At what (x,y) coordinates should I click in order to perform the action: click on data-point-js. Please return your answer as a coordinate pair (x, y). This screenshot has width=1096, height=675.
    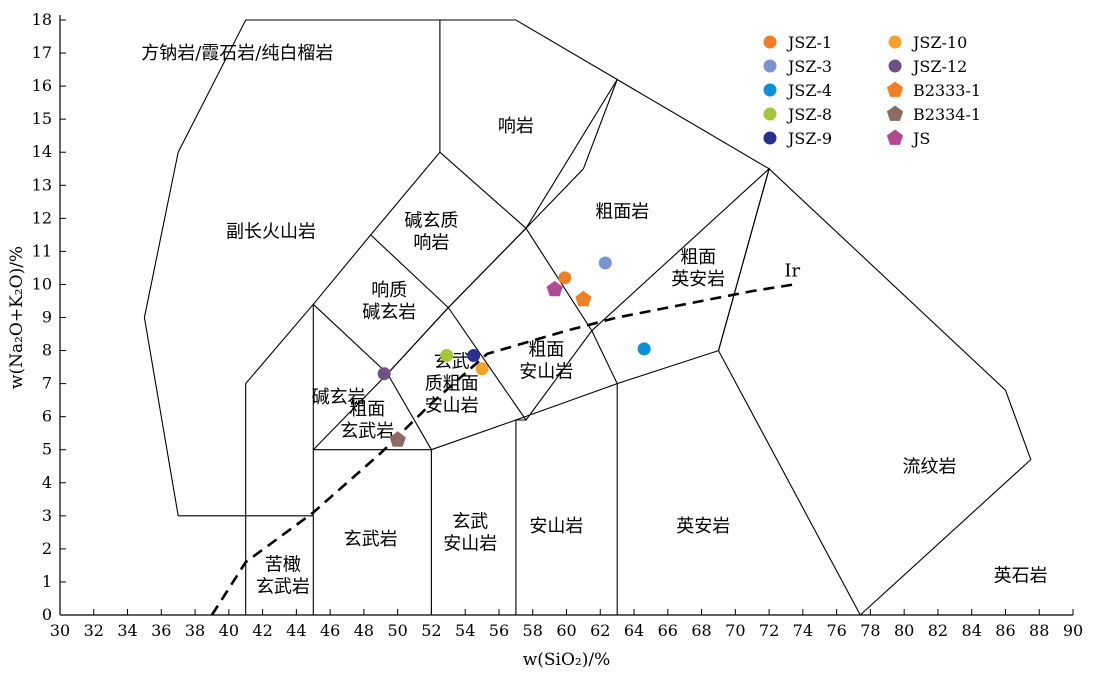
    Looking at the image, I should click on (554, 288).